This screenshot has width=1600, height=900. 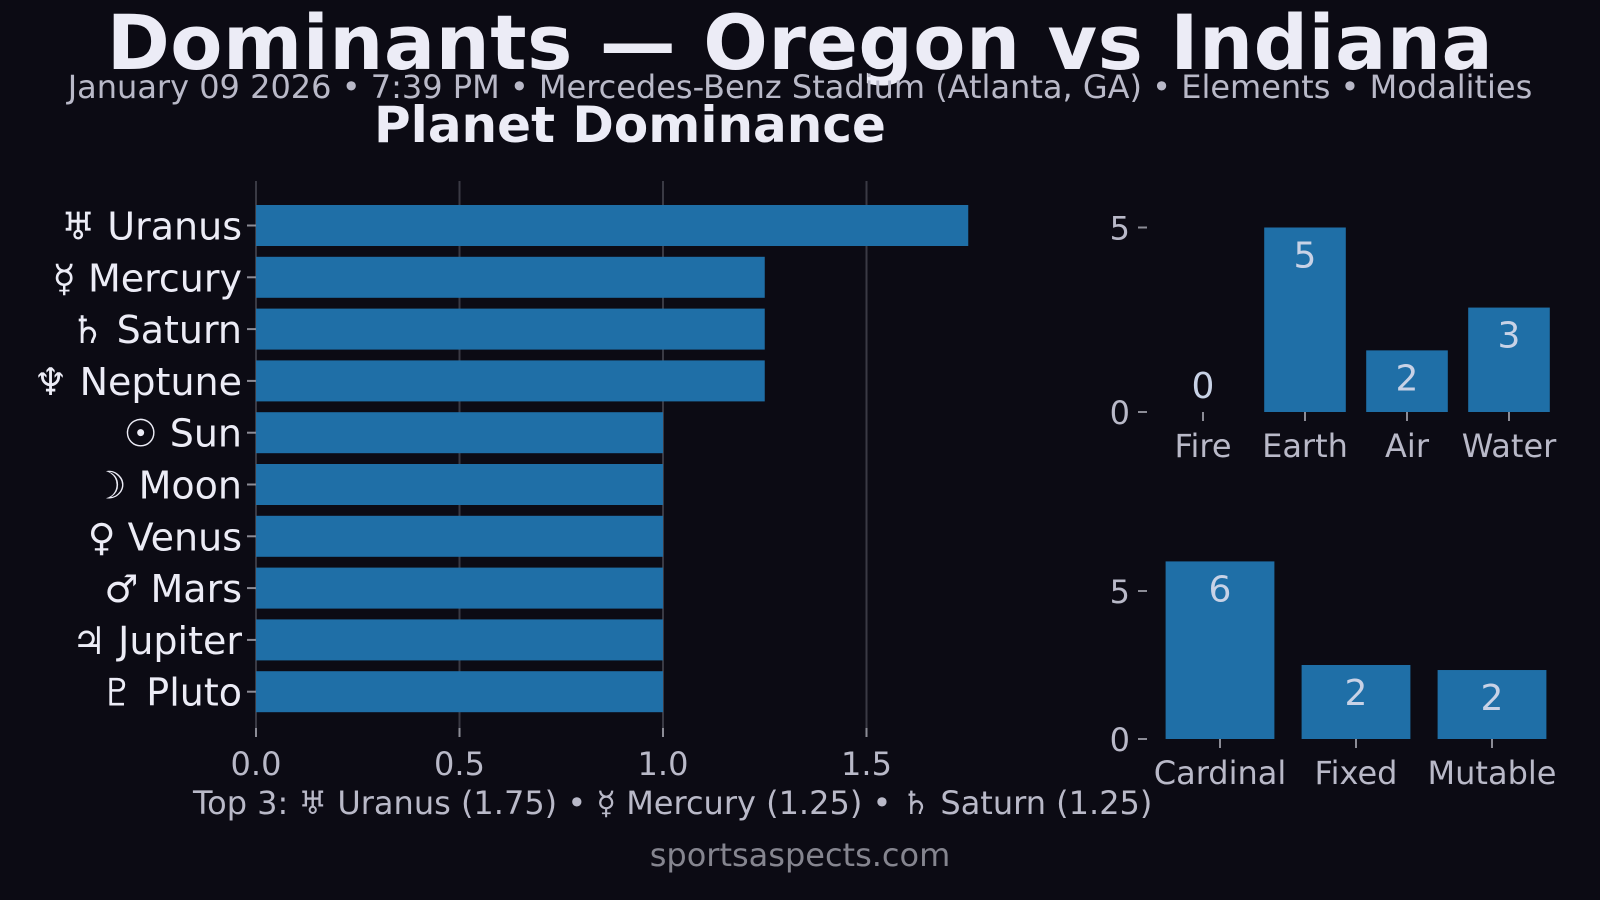 What do you see at coordinates (459, 692) in the screenshot?
I see `bar-pluto` at bounding box center [459, 692].